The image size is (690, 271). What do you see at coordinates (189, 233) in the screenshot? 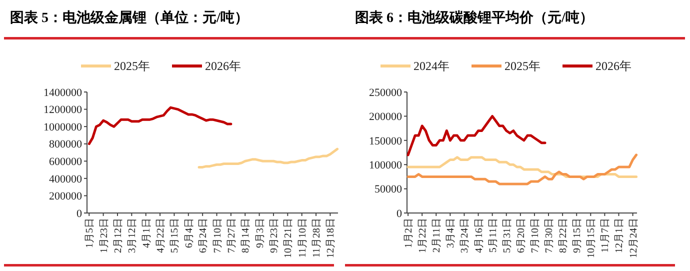
I see `x-tick-label: 6月4日` at bounding box center [189, 233].